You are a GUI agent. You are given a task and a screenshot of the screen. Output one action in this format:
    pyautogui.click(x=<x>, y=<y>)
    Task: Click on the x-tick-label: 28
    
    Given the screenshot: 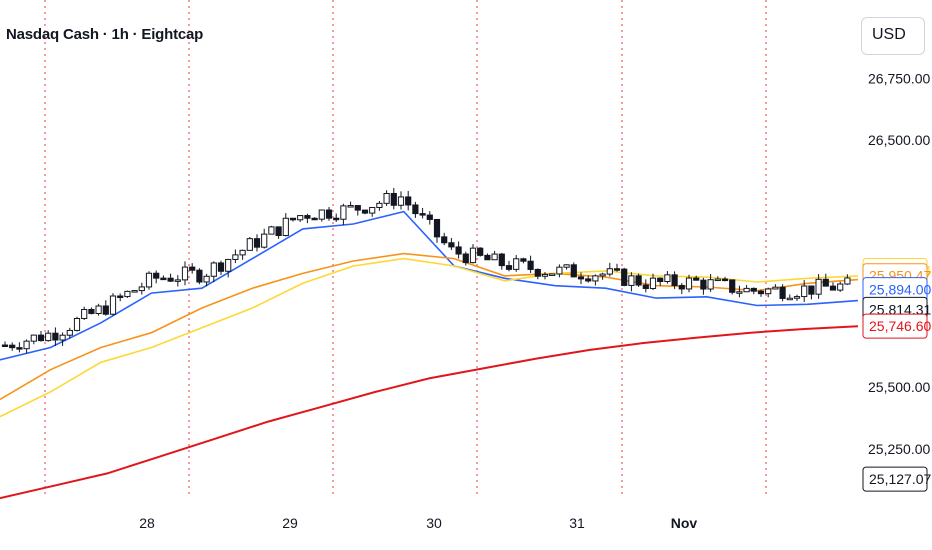 What is the action you would take?
    pyautogui.click(x=147, y=523)
    